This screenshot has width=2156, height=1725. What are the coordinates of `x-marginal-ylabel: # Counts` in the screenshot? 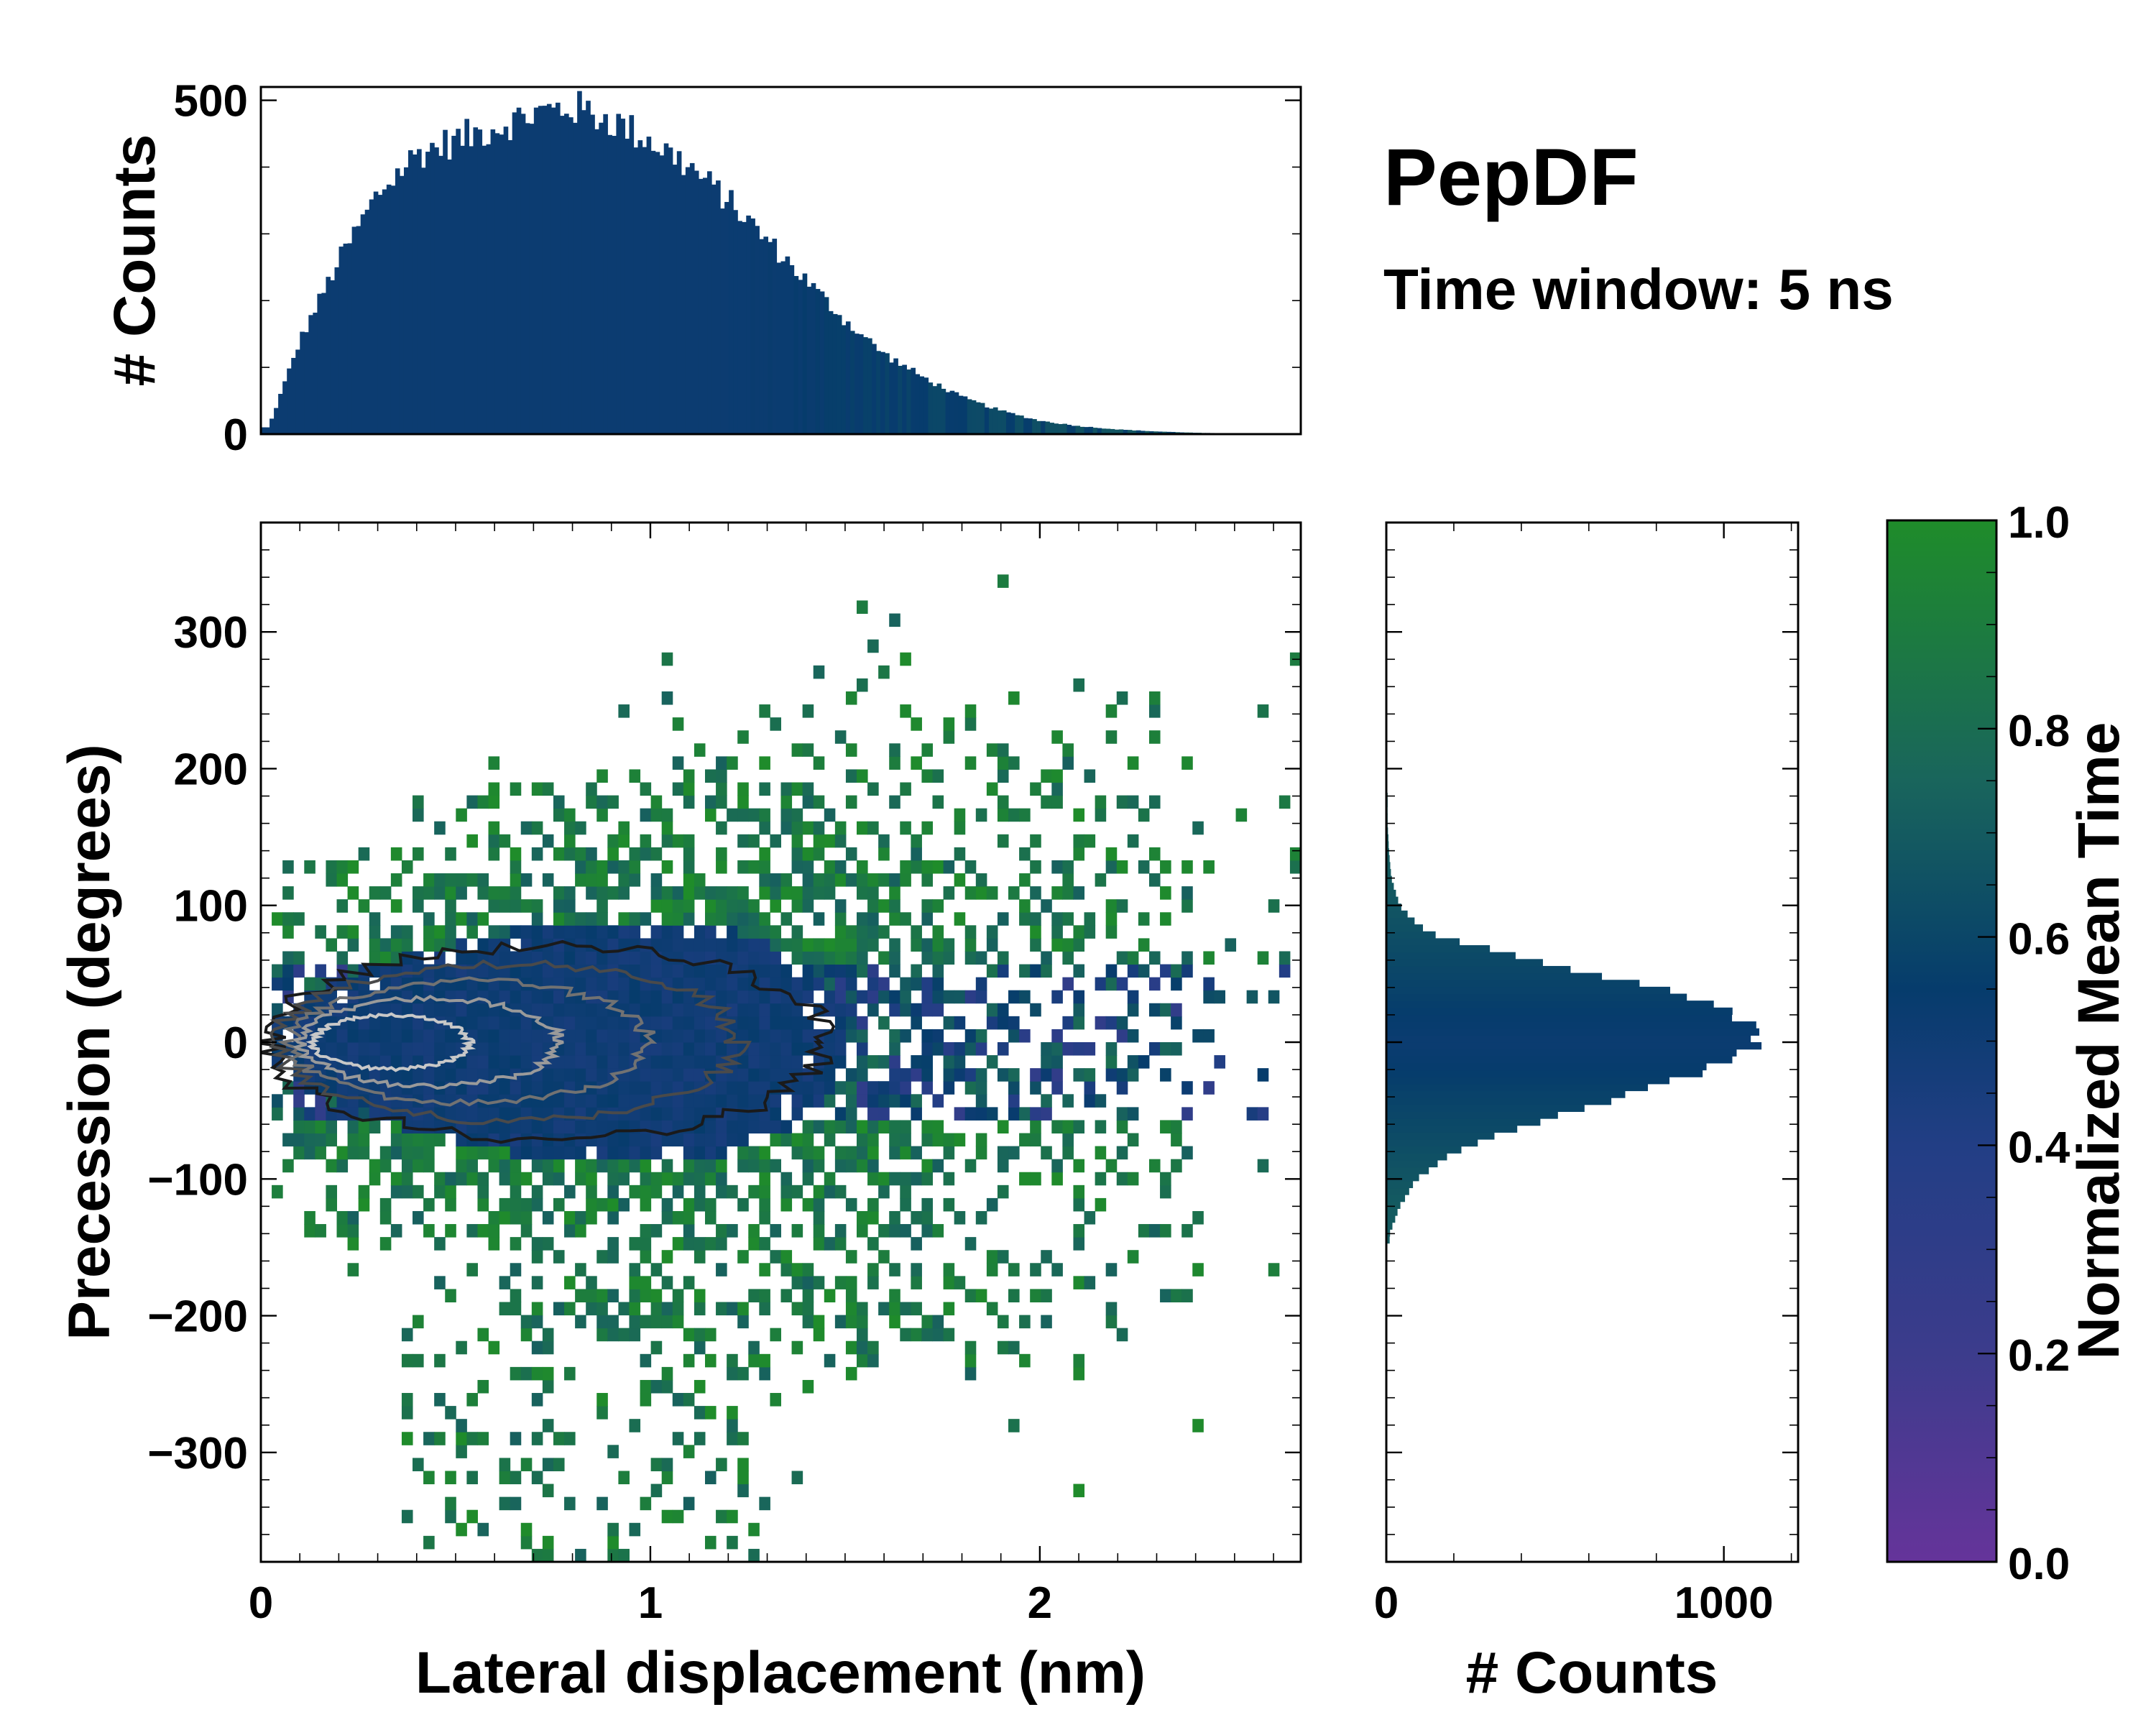 It's located at (134, 260).